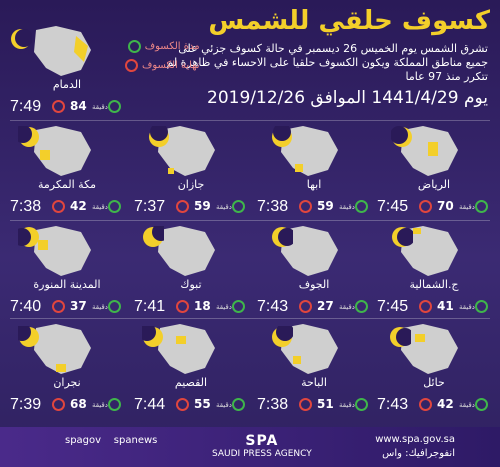 The height and width of the screenshot is (467, 500). What do you see at coordinates (26, 106) in the screenshot?
I see `end-time: 7:49` at bounding box center [26, 106].